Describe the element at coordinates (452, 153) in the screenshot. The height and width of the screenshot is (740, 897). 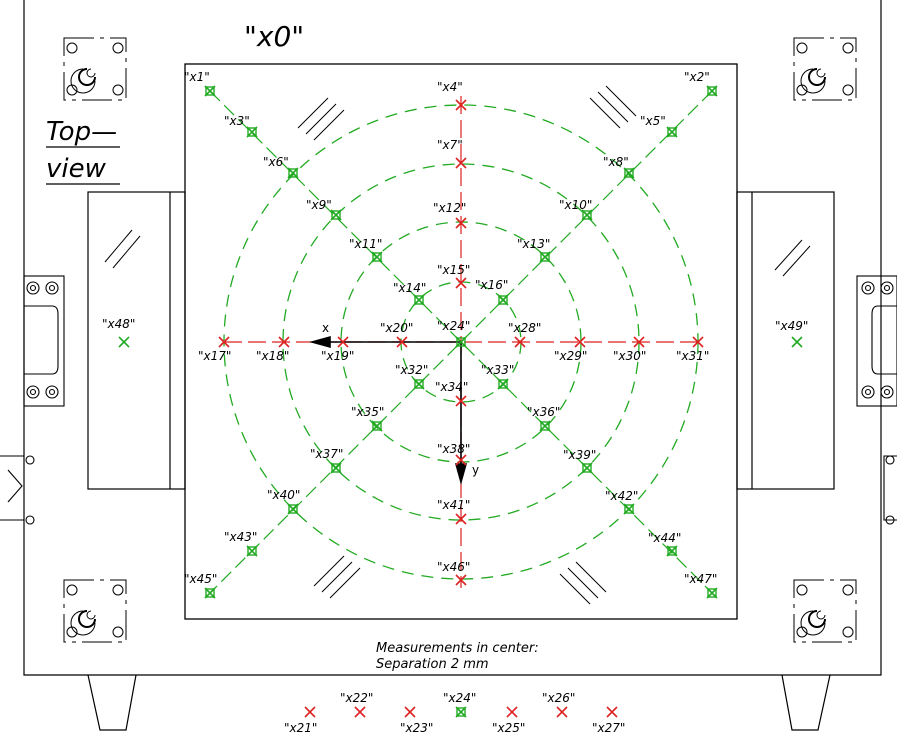
I see `measurement-point: "x7"` at that location.